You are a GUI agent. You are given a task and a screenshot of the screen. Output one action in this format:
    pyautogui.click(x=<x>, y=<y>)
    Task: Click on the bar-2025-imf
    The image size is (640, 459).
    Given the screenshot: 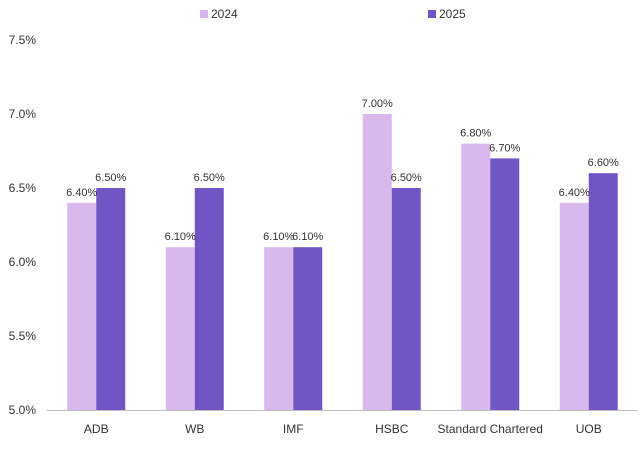 What is the action you would take?
    pyautogui.click(x=308, y=328)
    